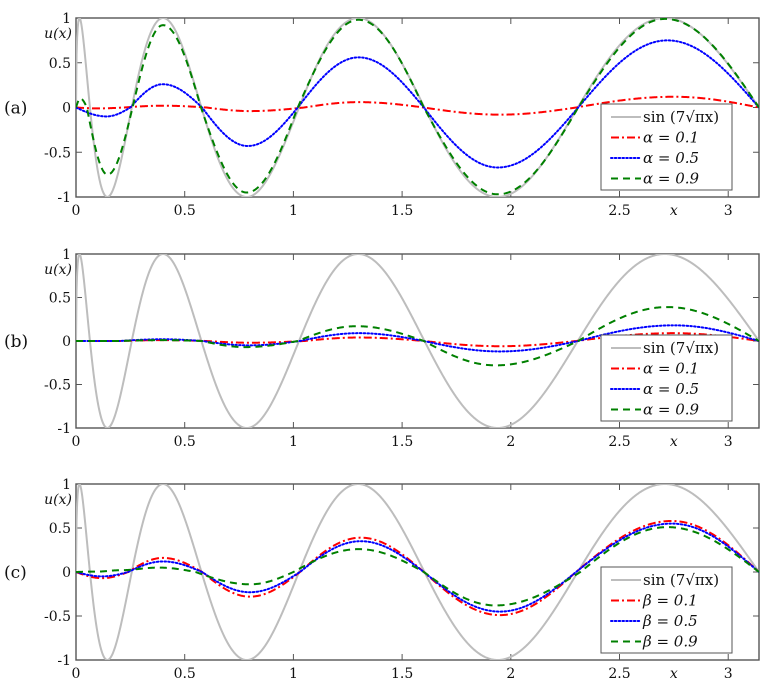 The image size is (775, 692). I want to click on panel-label: (a), so click(15, 109).